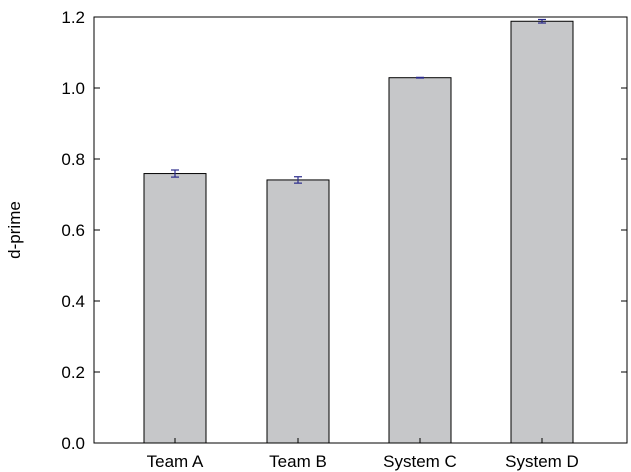 The width and height of the screenshot is (631, 472). What do you see at coordinates (73, 443) in the screenshot?
I see `y-tick-label: 0.0` at bounding box center [73, 443].